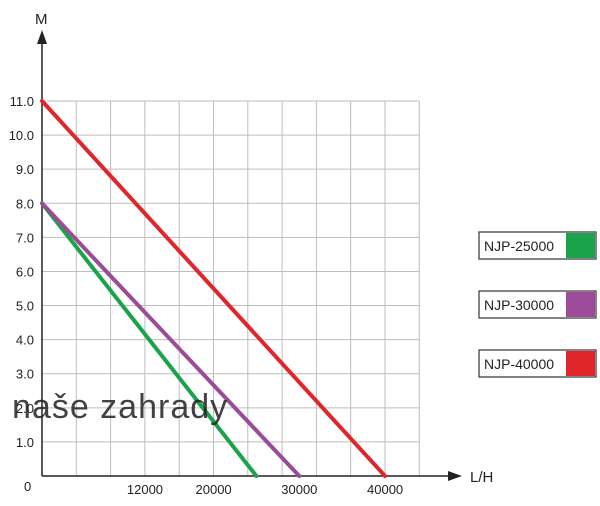 This screenshot has height=506, width=600. I want to click on y-tick-labels: 1.0 2.0 3.0 4.0 5.0 6.0 7.0 8.0 9.0 10.0 11.0, so click(21, 272).